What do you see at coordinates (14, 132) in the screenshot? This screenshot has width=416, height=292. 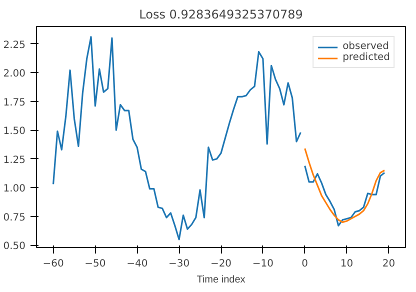 I see `y-tick-label: 1.50` at bounding box center [14, 132].